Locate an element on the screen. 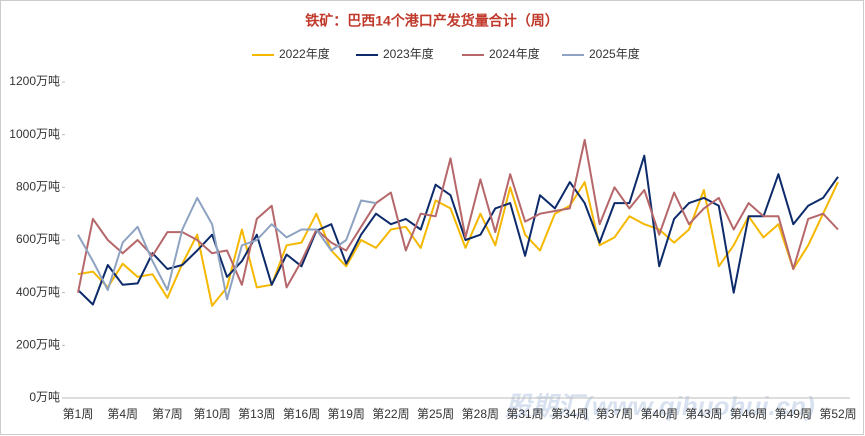 The height and width of the screenshot is (436, 865). x-tick-label: 第13周 is located at coordinates (256, 414).